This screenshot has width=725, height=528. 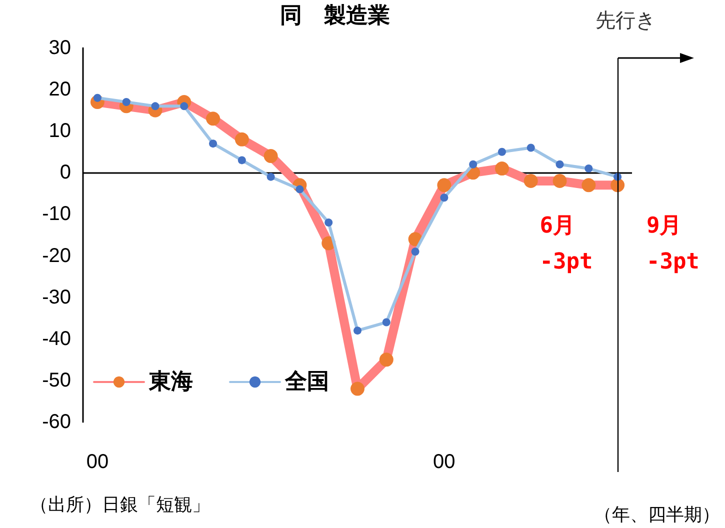 I want to click on chart-title: 同 製造業, so click(x=335, y=16).